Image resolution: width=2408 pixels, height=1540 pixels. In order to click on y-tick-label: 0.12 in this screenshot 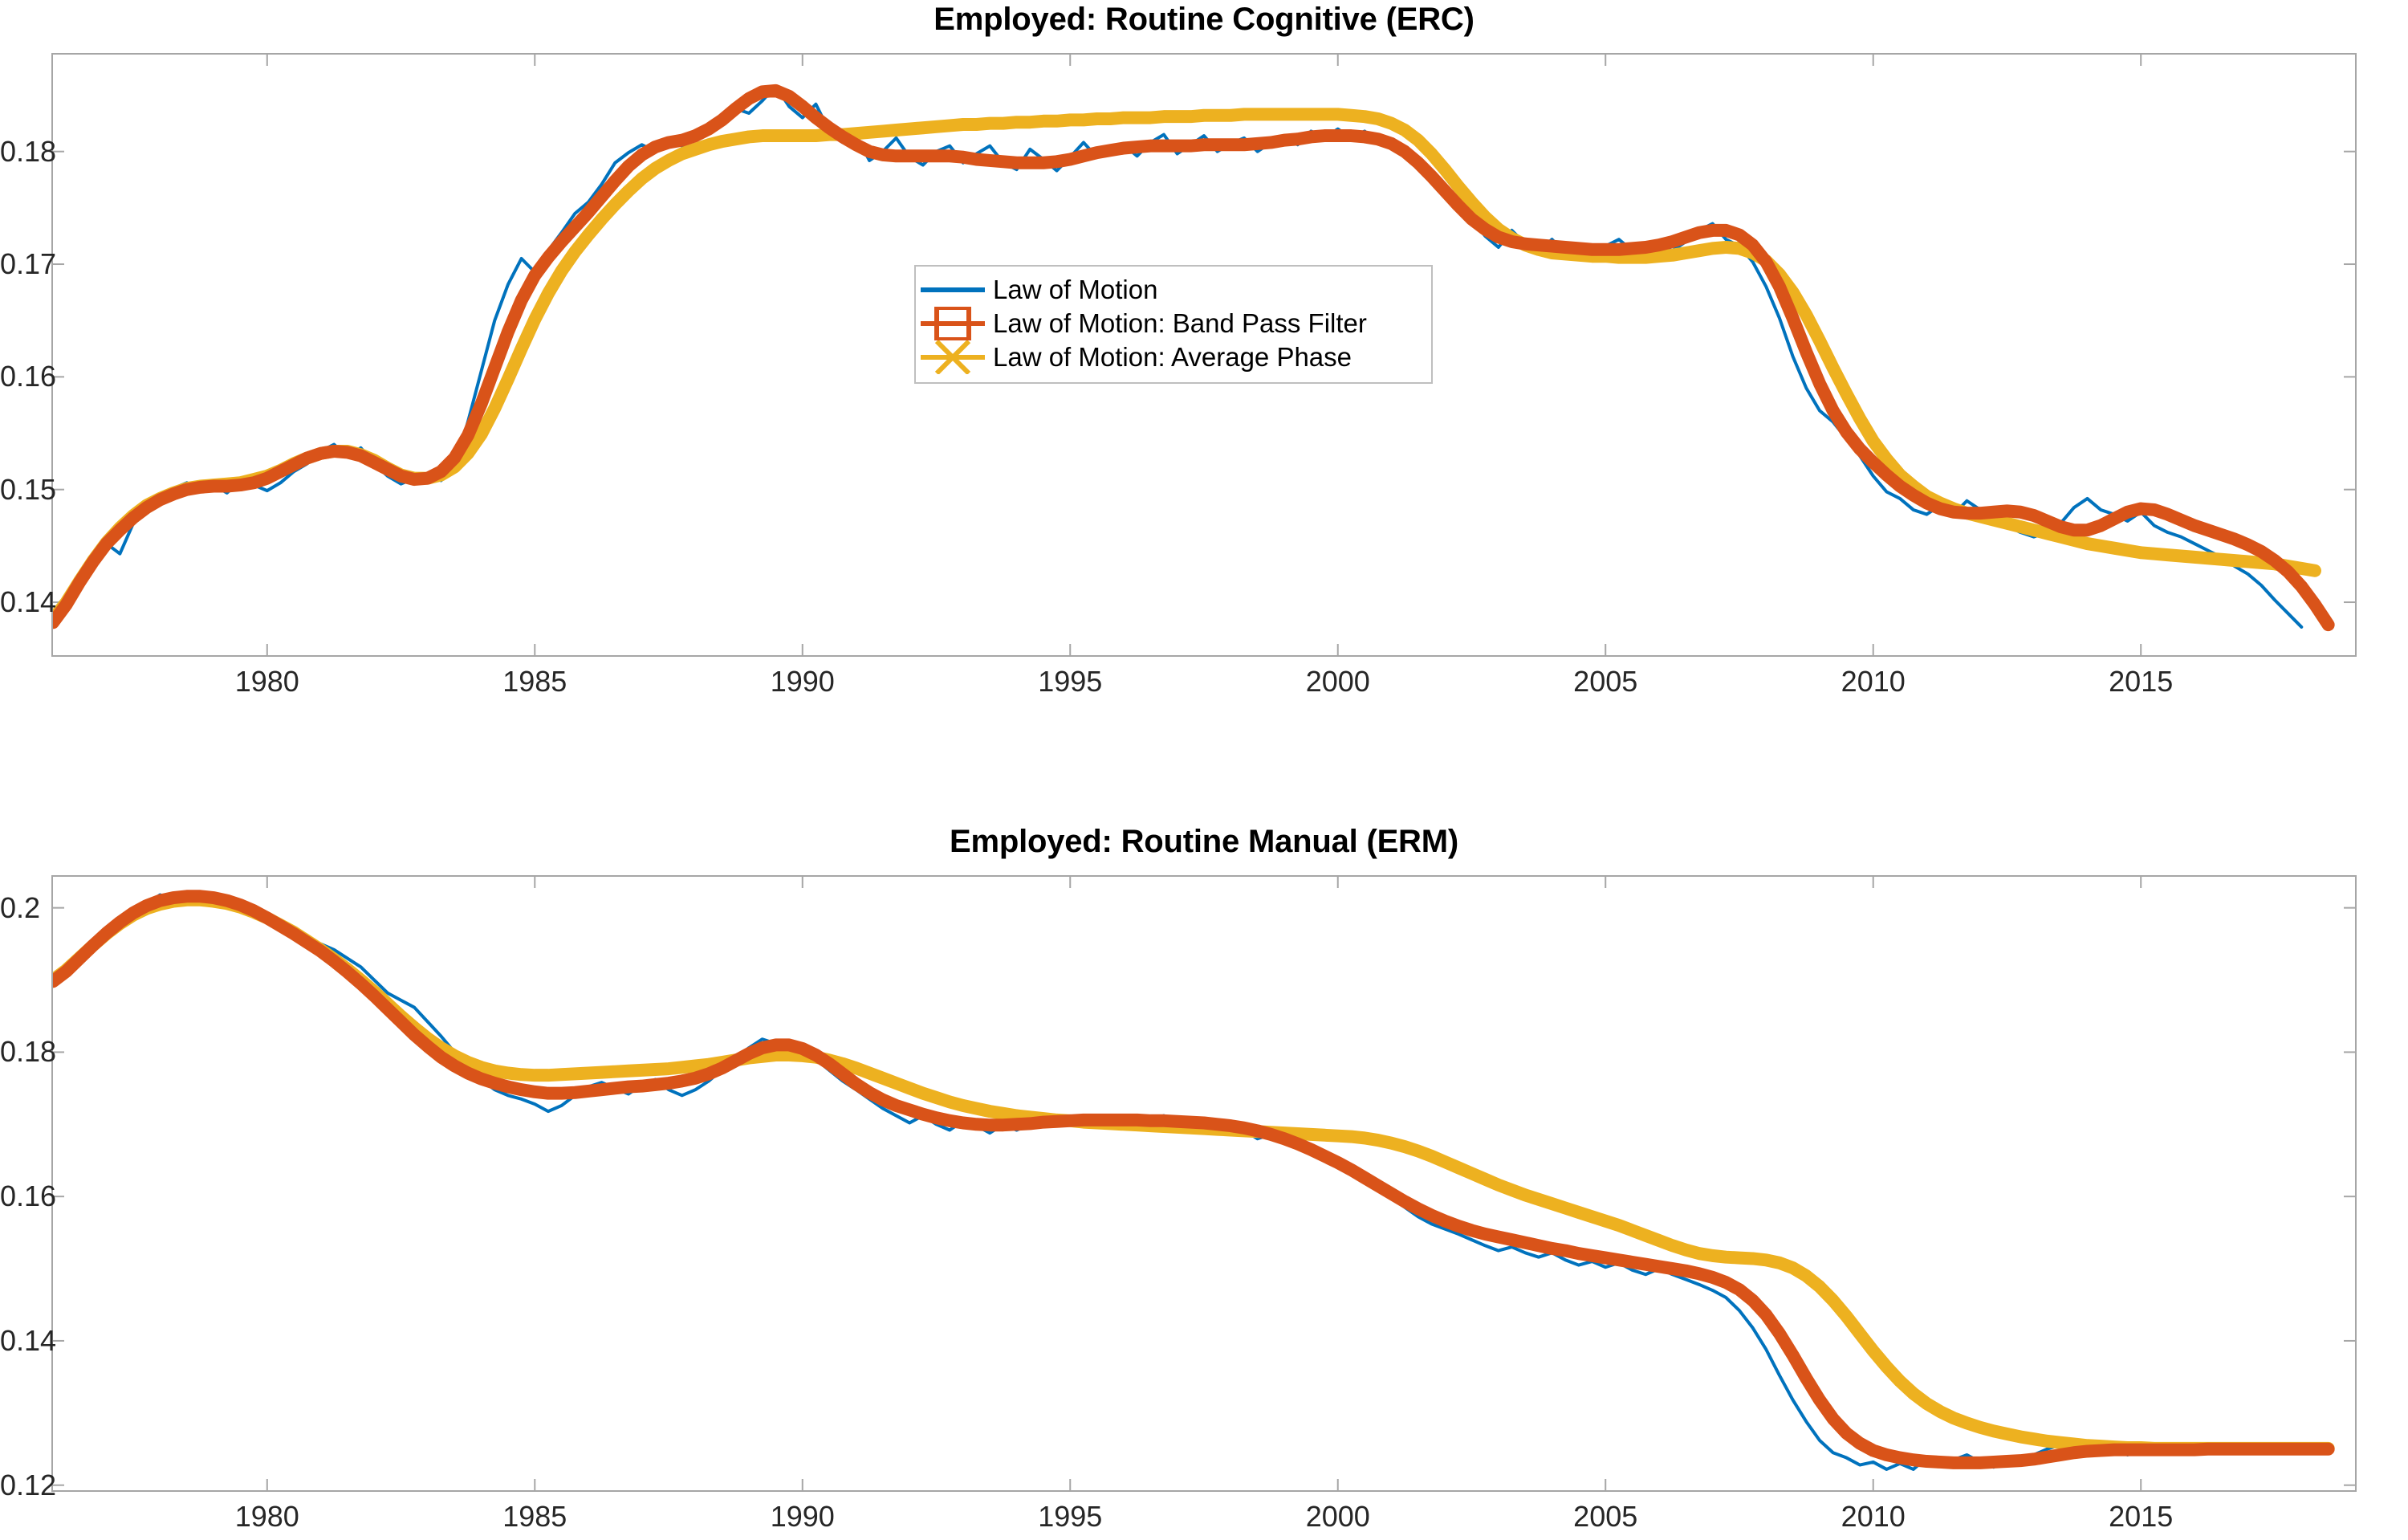, I will do `click(28, 1484)`.